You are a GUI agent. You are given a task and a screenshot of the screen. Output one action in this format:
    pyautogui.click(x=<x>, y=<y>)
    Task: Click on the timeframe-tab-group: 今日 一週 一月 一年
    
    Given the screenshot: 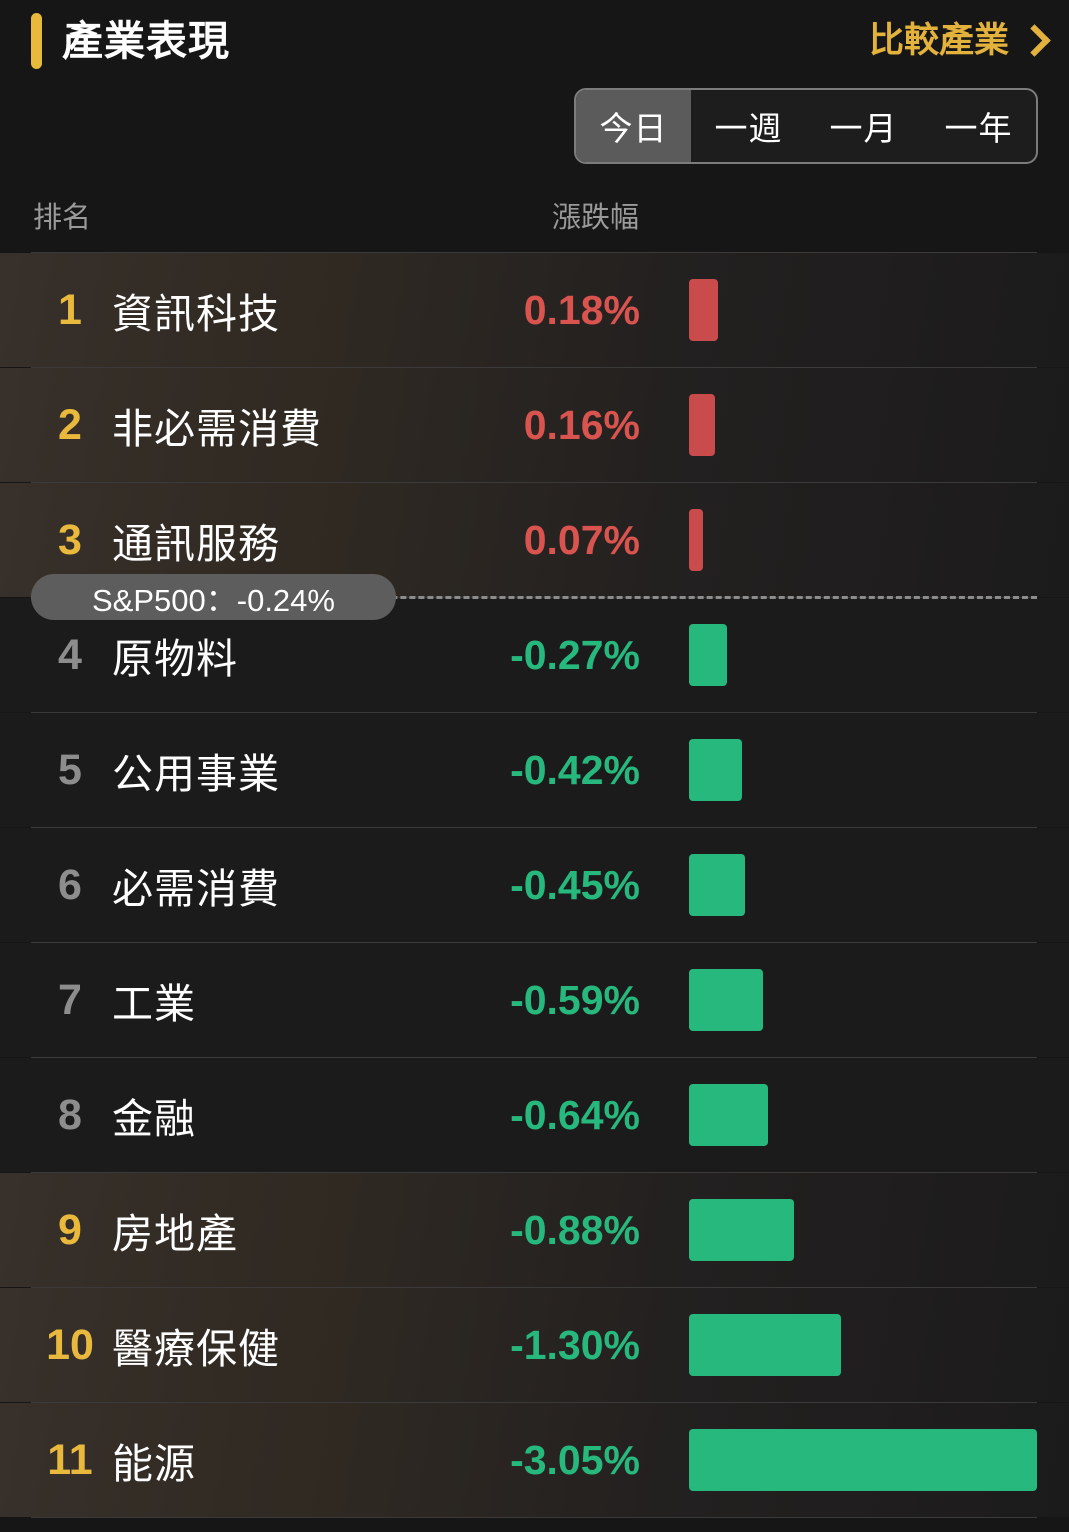 What is the action you would take?
    pyautogui.click(x=806, y=126)
    